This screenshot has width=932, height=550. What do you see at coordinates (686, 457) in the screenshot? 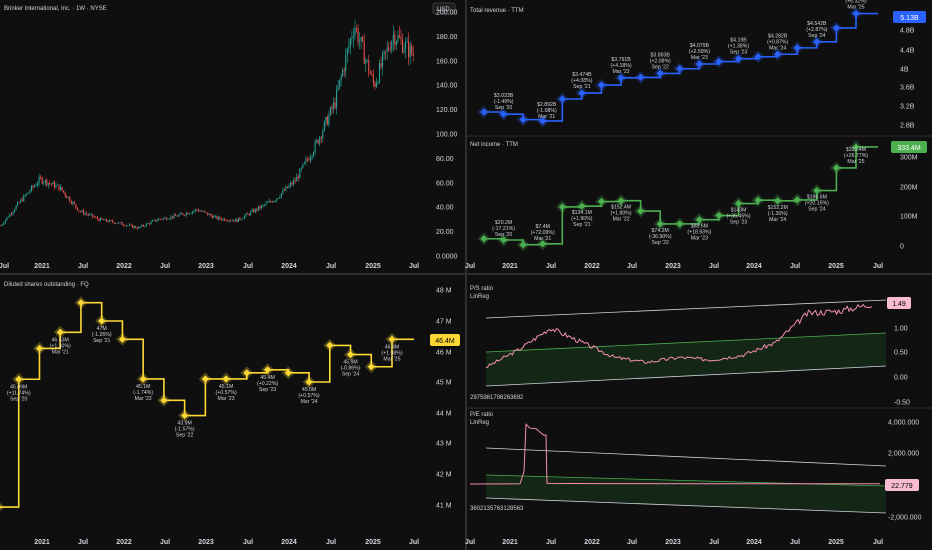
I see `pe-upper-channel` at bounding box center [686, 457].